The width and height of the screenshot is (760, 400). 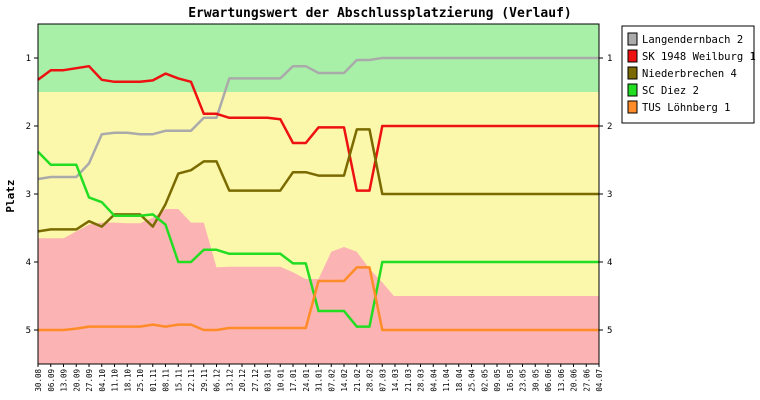 What do you see at coordinates (395, 380) in the screenshot?
I see `x-tick-label: 14.03` at bounding box center [395, 380].